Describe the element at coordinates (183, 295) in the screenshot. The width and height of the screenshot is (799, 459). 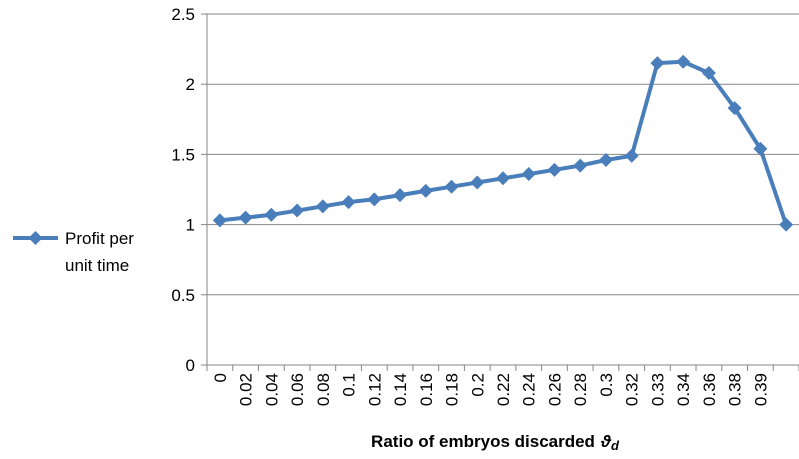
I see `y-tick-label: 0.5` at that location.